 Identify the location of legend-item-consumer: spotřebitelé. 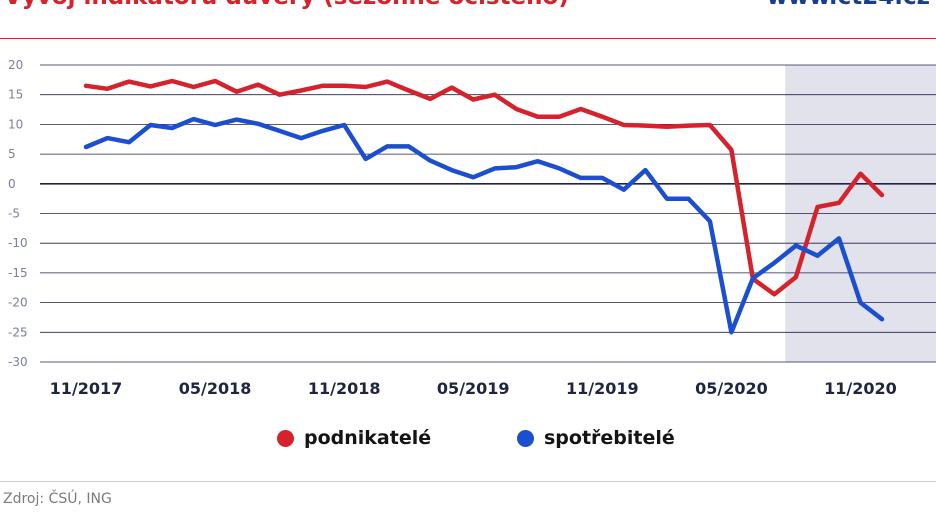
(596, 438).